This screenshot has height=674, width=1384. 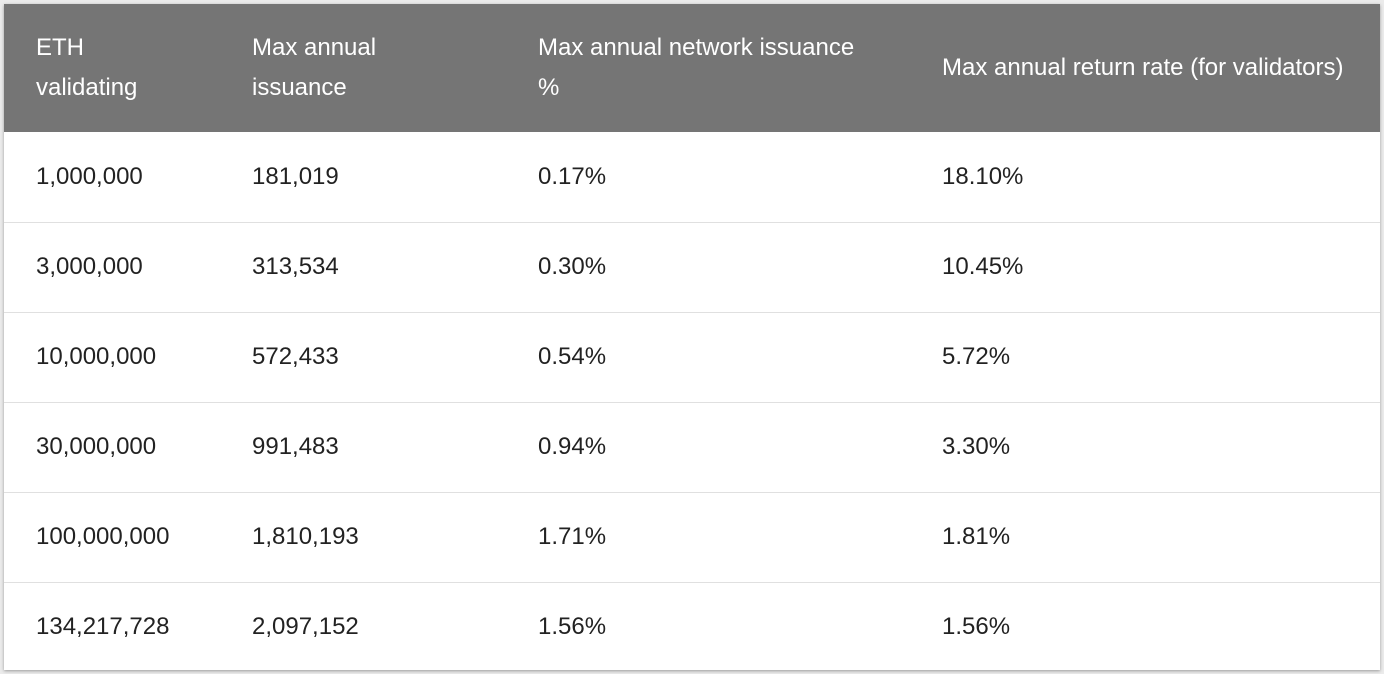 I want to click on cell-return-rate: 5.72%, so click(x=976, y=356).